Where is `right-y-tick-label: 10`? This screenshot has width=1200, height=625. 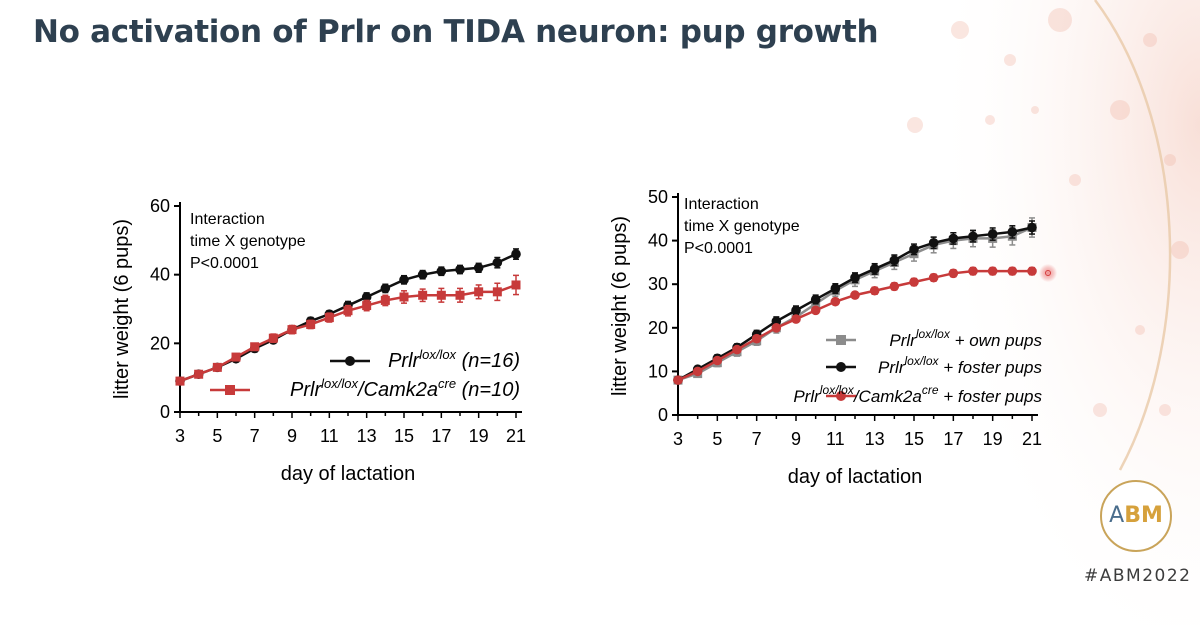
right-y-tick-label: 10 is located at coordinates (658, 371).